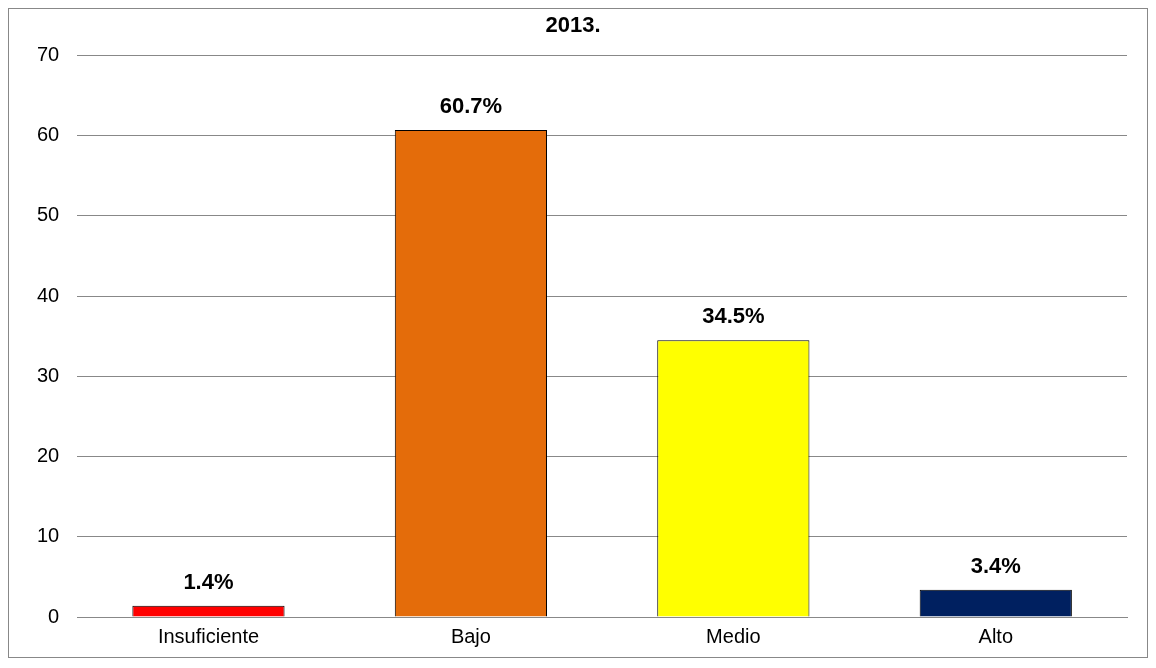  I want to click on y-tick-label: 40, so click(48, 294).